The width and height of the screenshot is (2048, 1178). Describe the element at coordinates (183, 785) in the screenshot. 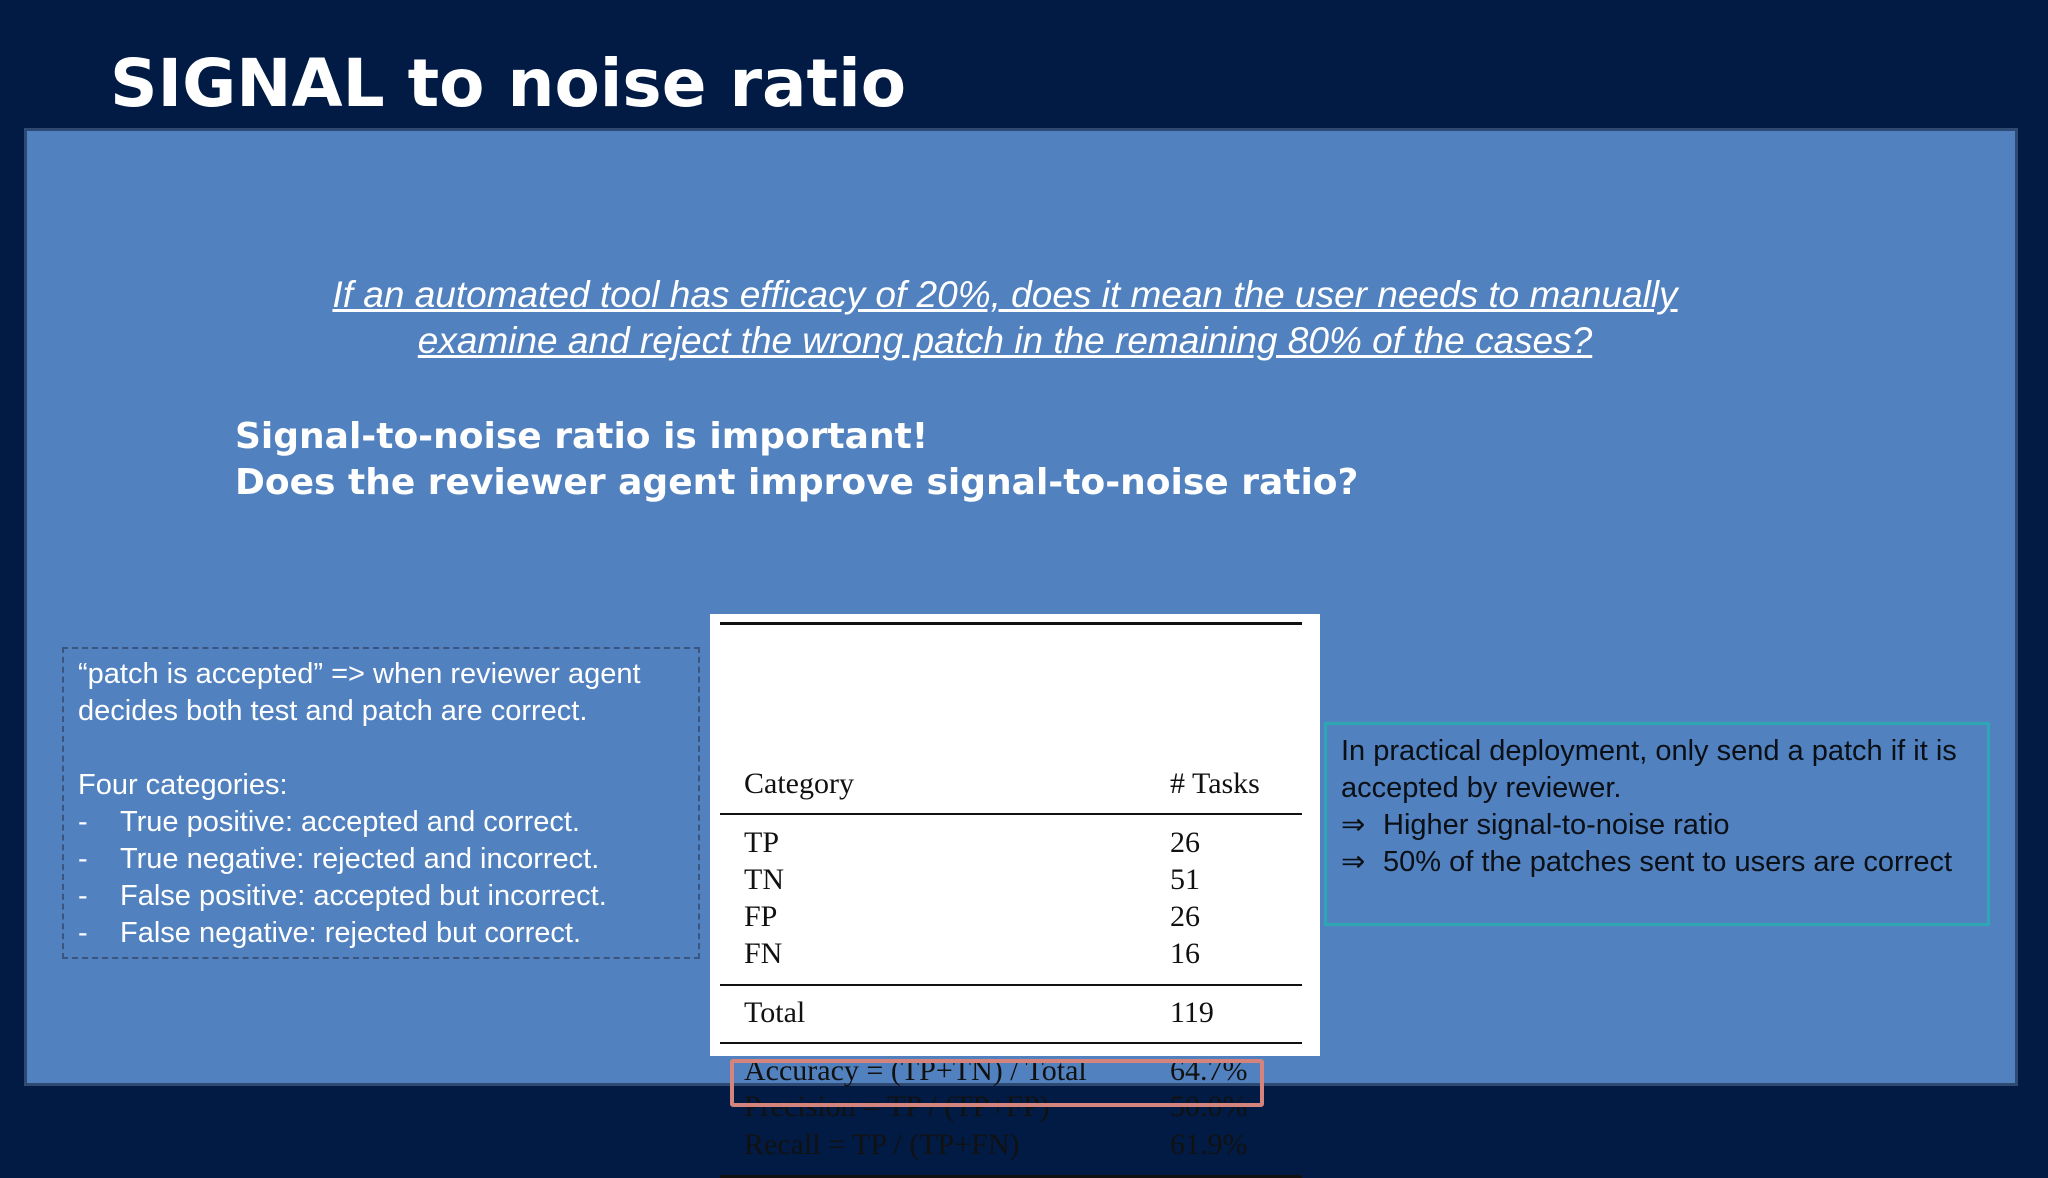

I see `categories-heading: Four categories:` at that location.